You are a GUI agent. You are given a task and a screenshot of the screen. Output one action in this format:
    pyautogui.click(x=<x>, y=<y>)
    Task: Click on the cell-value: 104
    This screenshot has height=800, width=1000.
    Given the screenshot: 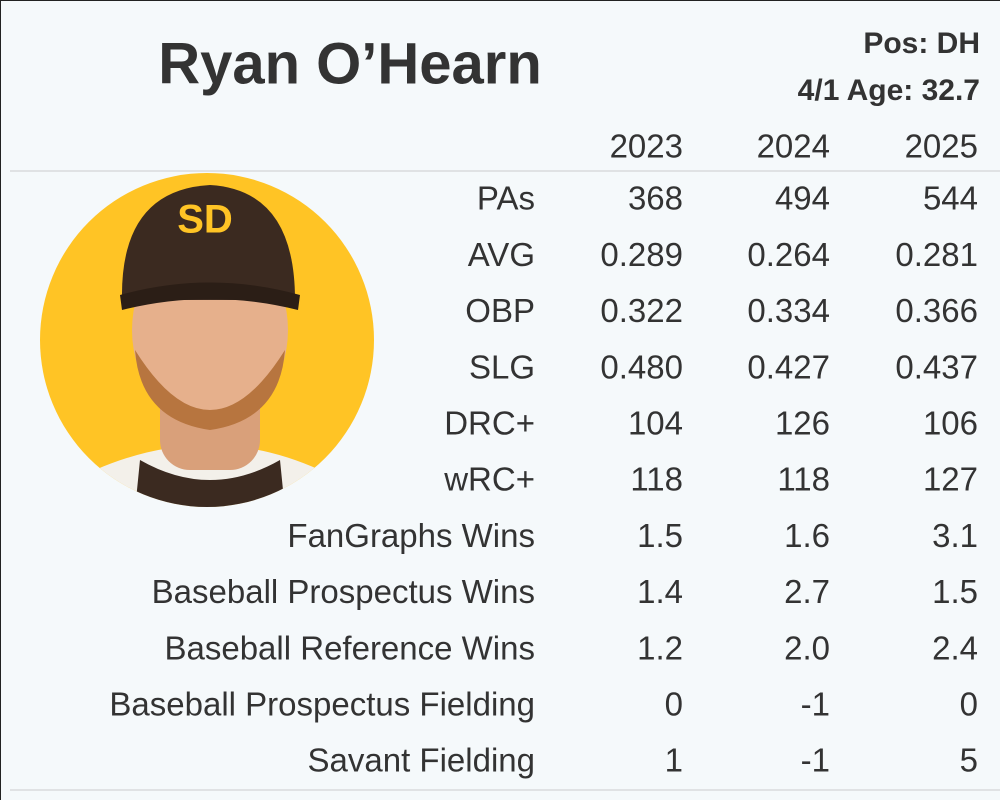 What is the action you would take?
    pyautogui.click(x=655, y=423)
    